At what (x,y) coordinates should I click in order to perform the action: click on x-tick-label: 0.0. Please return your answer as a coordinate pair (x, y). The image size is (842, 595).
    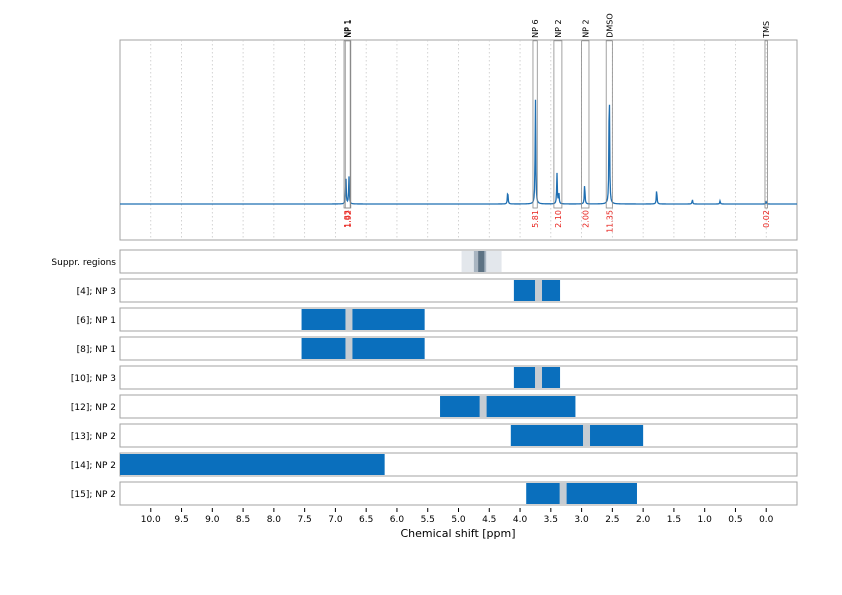
    Looking at the image, I should click on (766, 520).